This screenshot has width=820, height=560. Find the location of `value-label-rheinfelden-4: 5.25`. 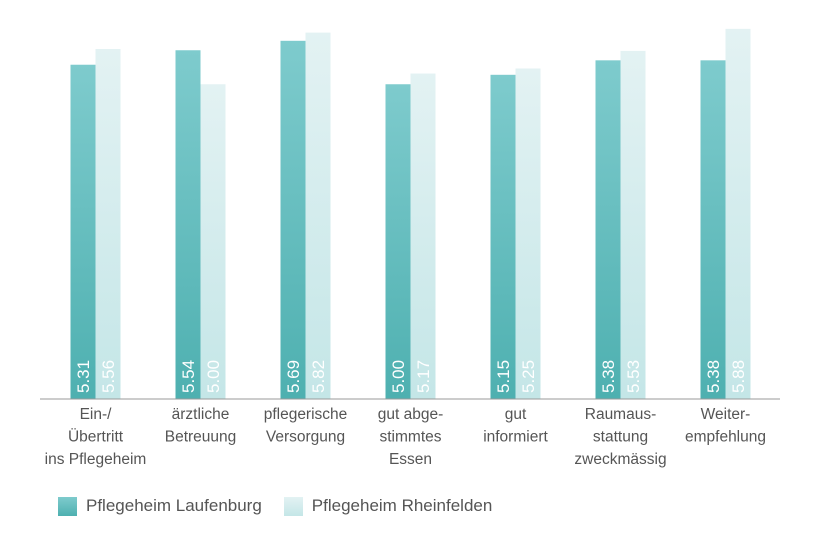

value-label-rheinfelden-4: 5.25 is located at coordinates (528, 376).